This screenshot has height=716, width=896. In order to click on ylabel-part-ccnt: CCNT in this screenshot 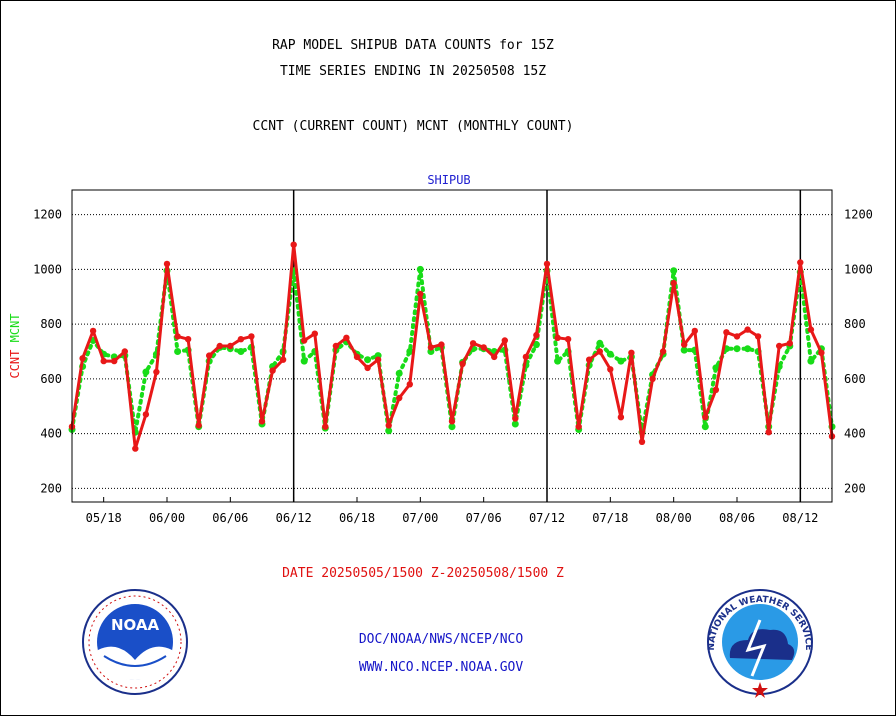, I will do `click(15, 364)`.